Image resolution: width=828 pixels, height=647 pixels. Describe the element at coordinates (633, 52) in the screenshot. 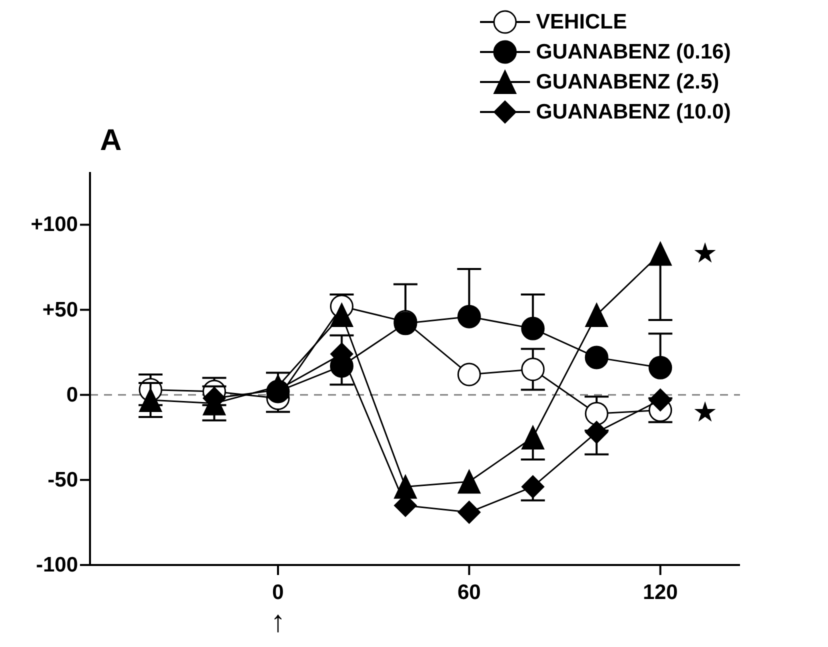

I see `legend-label: GUANABENZ (0.16)` at that location.